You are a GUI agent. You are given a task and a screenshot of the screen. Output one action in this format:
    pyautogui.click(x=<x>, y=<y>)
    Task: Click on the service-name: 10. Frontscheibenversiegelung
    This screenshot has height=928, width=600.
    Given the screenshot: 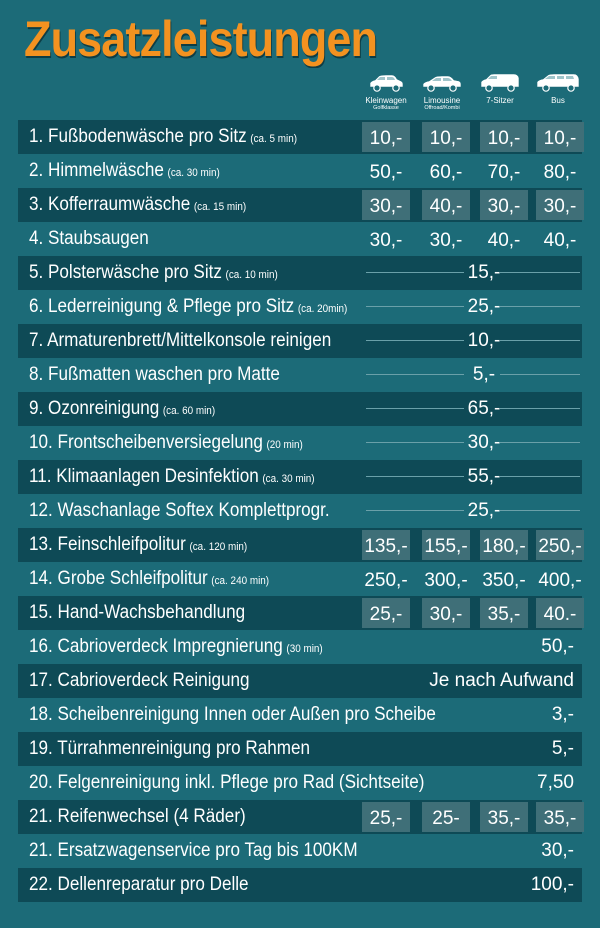 What is the action you would take?
    pyautogui.click(x=146, y=442)
    